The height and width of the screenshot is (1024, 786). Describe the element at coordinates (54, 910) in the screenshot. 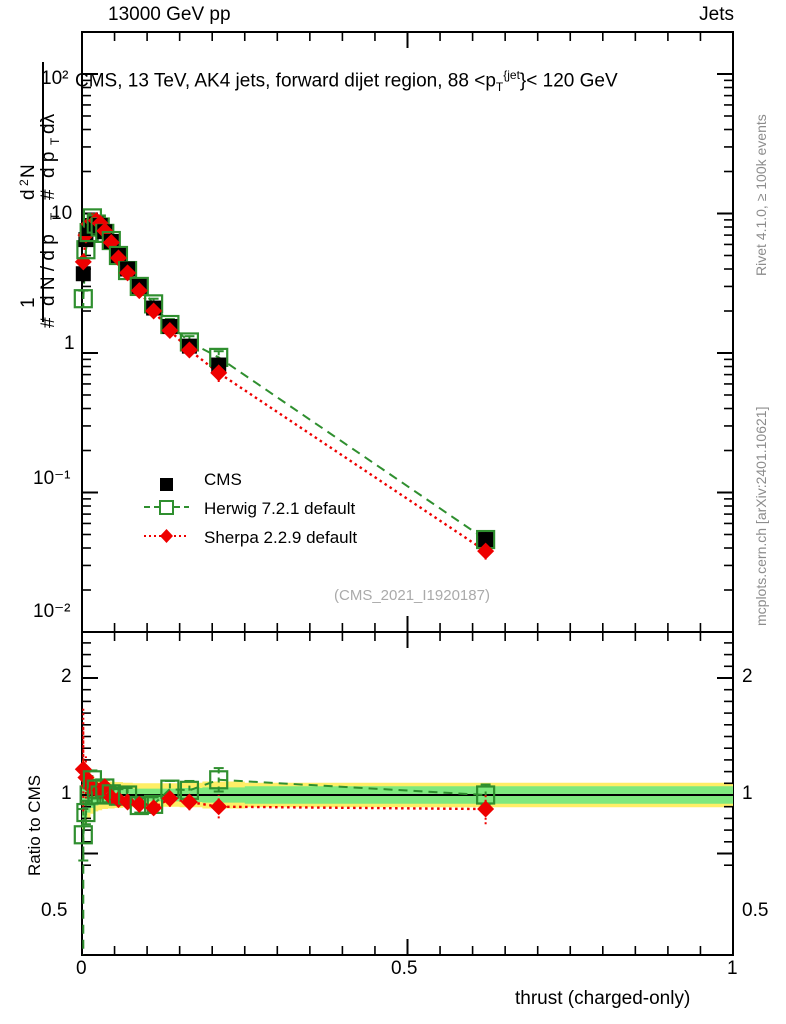

I see `ratio-ytick-05-left: 0.5` at that location.